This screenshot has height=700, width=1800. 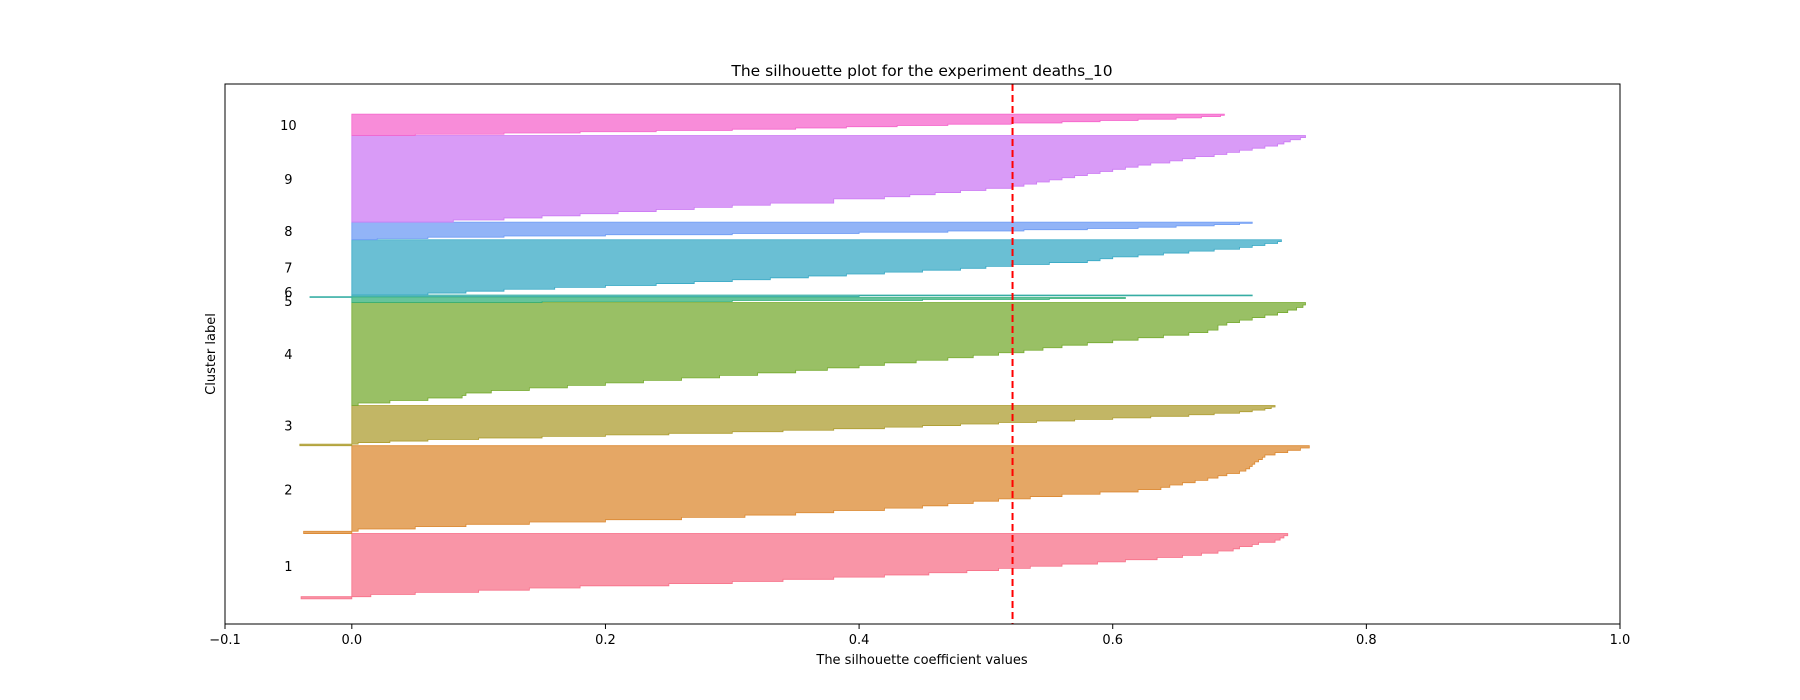 I want to click on cluster-label-6: 6, so click(x=288, y=293).